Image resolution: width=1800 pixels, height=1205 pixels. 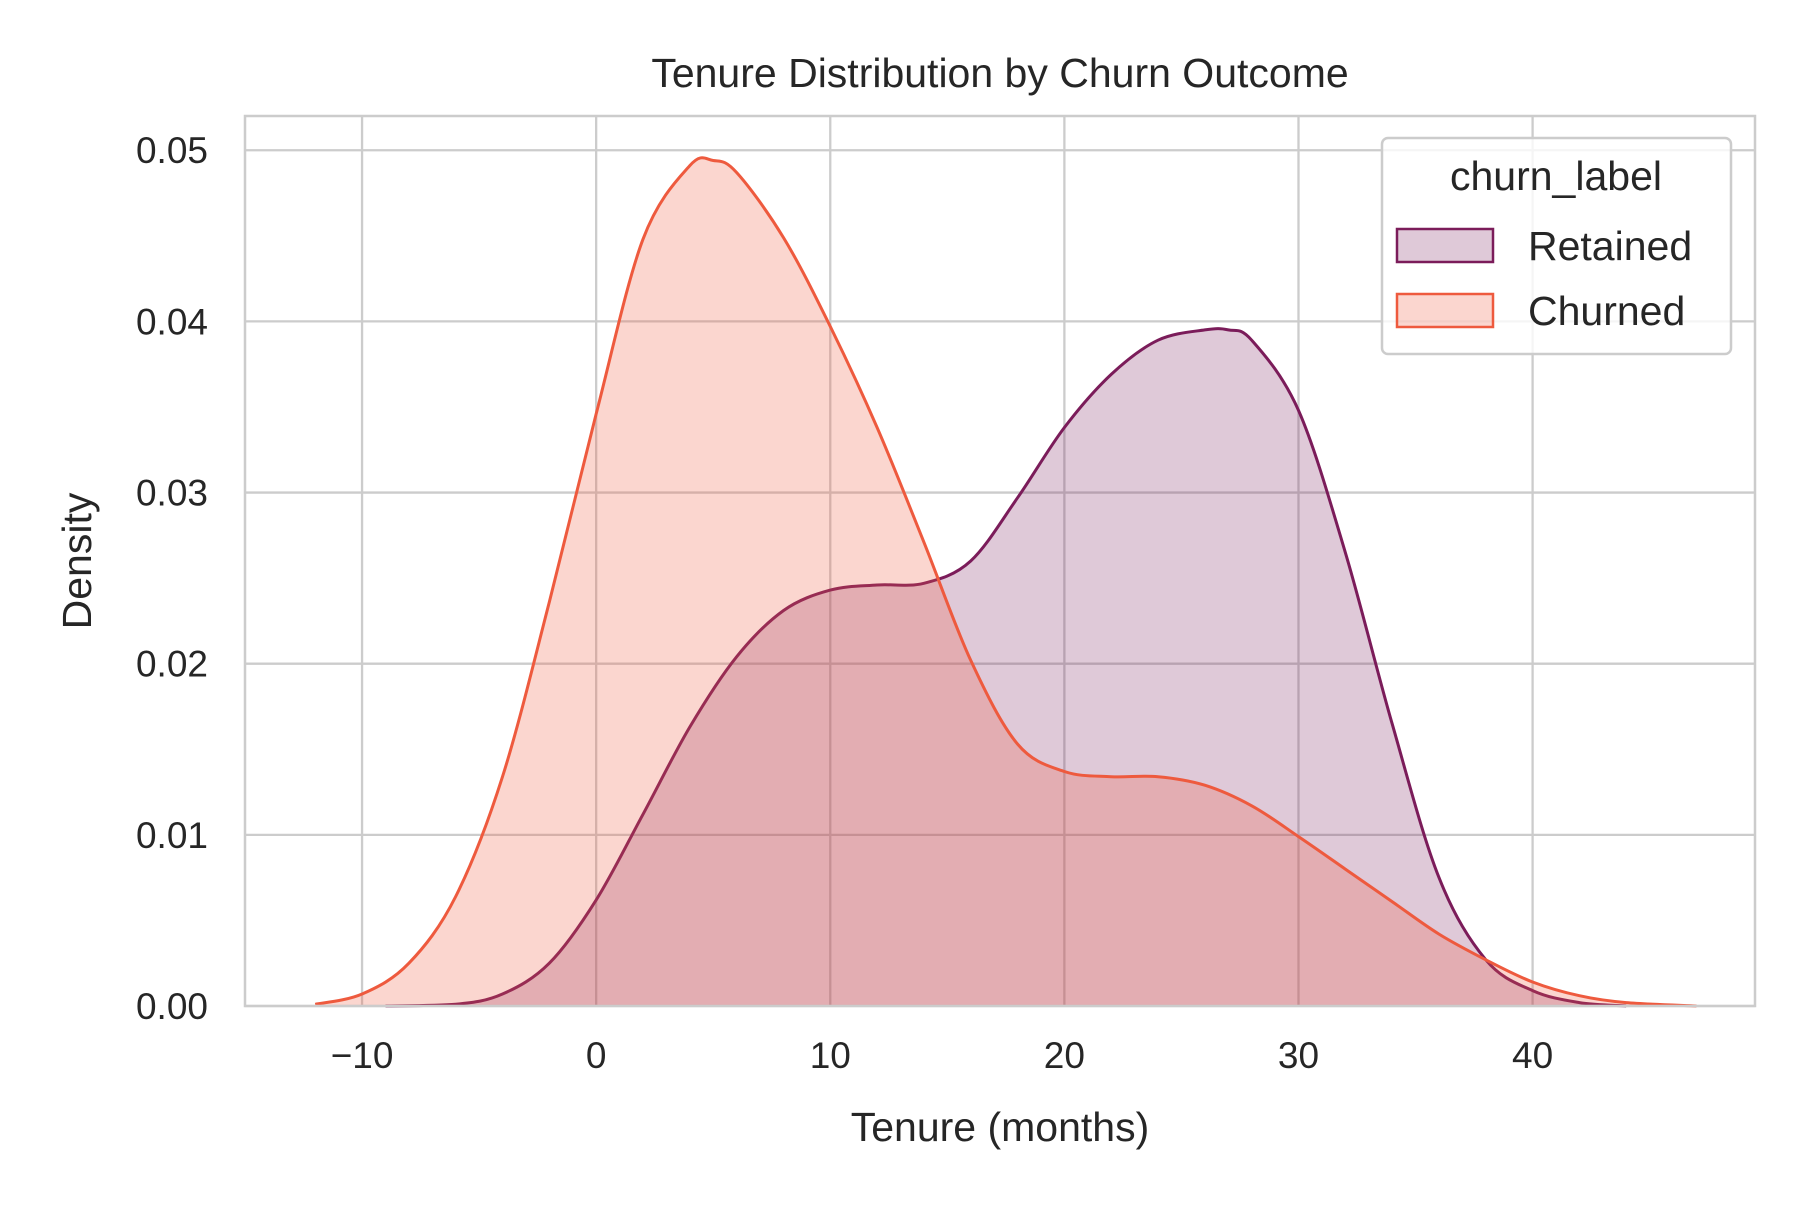 I want to click on legend: churn_label Retained Churned, so click(x=1556, y=246).